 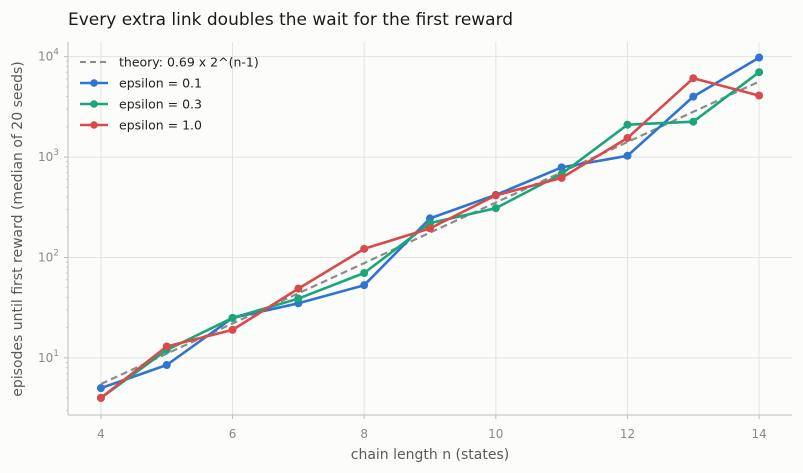 I want to click on x-tick-label: 10, so click(x=495, y=434).